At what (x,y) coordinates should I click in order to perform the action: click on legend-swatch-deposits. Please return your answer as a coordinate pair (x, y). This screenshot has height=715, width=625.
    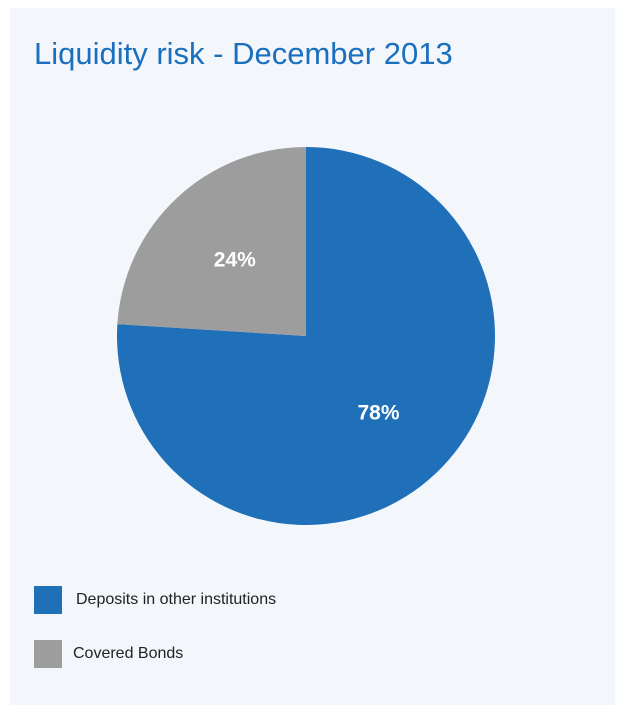
    Looking at the image, I should click on (48, 600).